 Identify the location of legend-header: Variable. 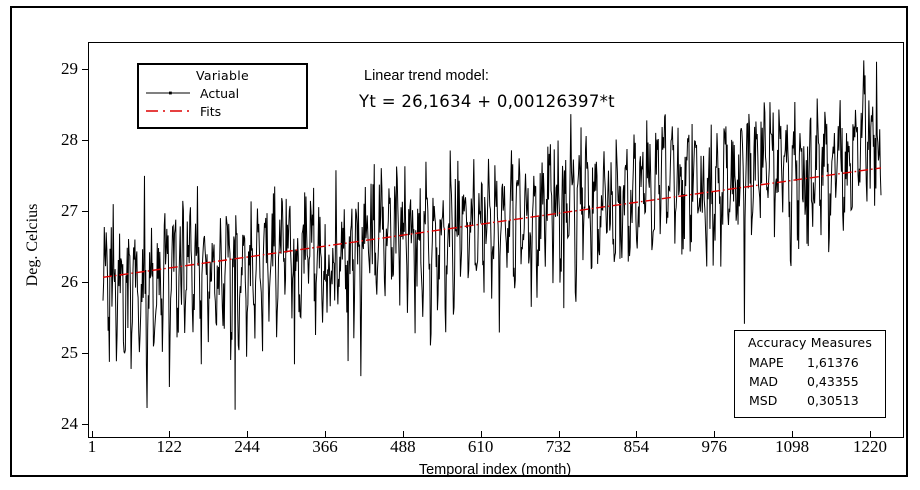
(222, 75).